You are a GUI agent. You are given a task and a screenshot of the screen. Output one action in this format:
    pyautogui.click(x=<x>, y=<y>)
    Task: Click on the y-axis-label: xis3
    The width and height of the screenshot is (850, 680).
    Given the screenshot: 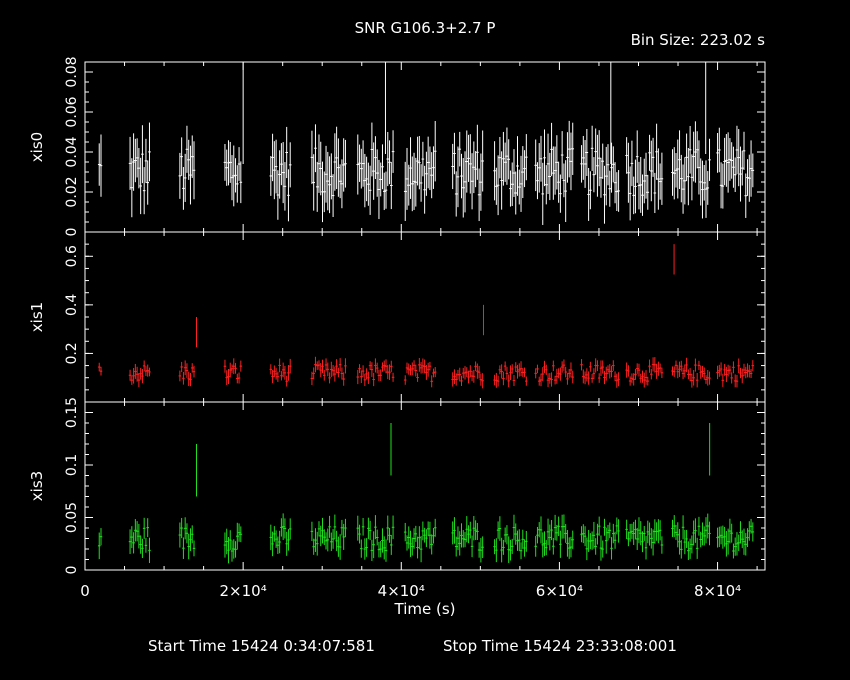 What is the action you would take?
    pyautogui.click(x=37, y=486)
    